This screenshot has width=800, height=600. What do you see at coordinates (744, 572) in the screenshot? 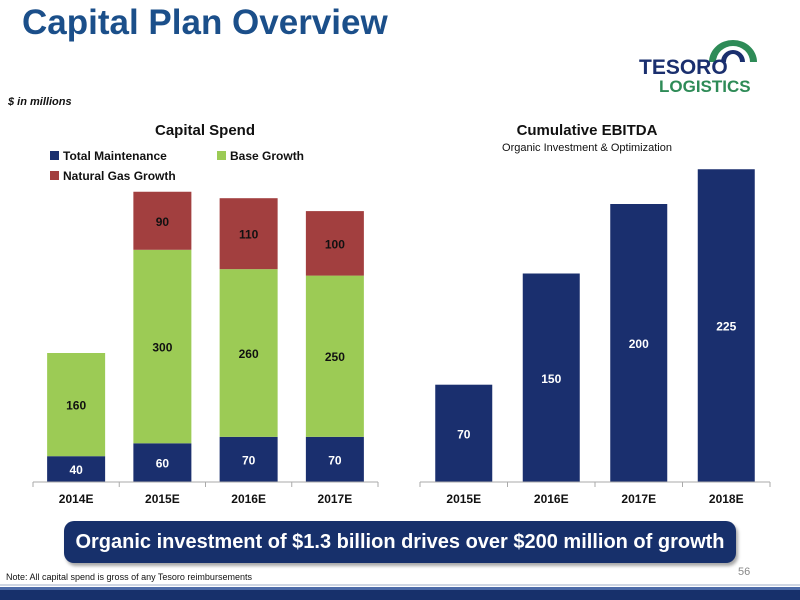
I see `page-number: 56` at bounding box center [744, 572].